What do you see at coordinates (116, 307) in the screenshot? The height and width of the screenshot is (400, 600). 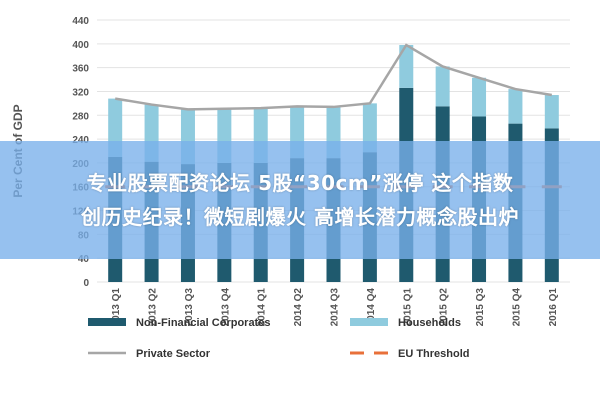 I see `x-tick-label: 2013 Q1` at bounding box center [116, 307].